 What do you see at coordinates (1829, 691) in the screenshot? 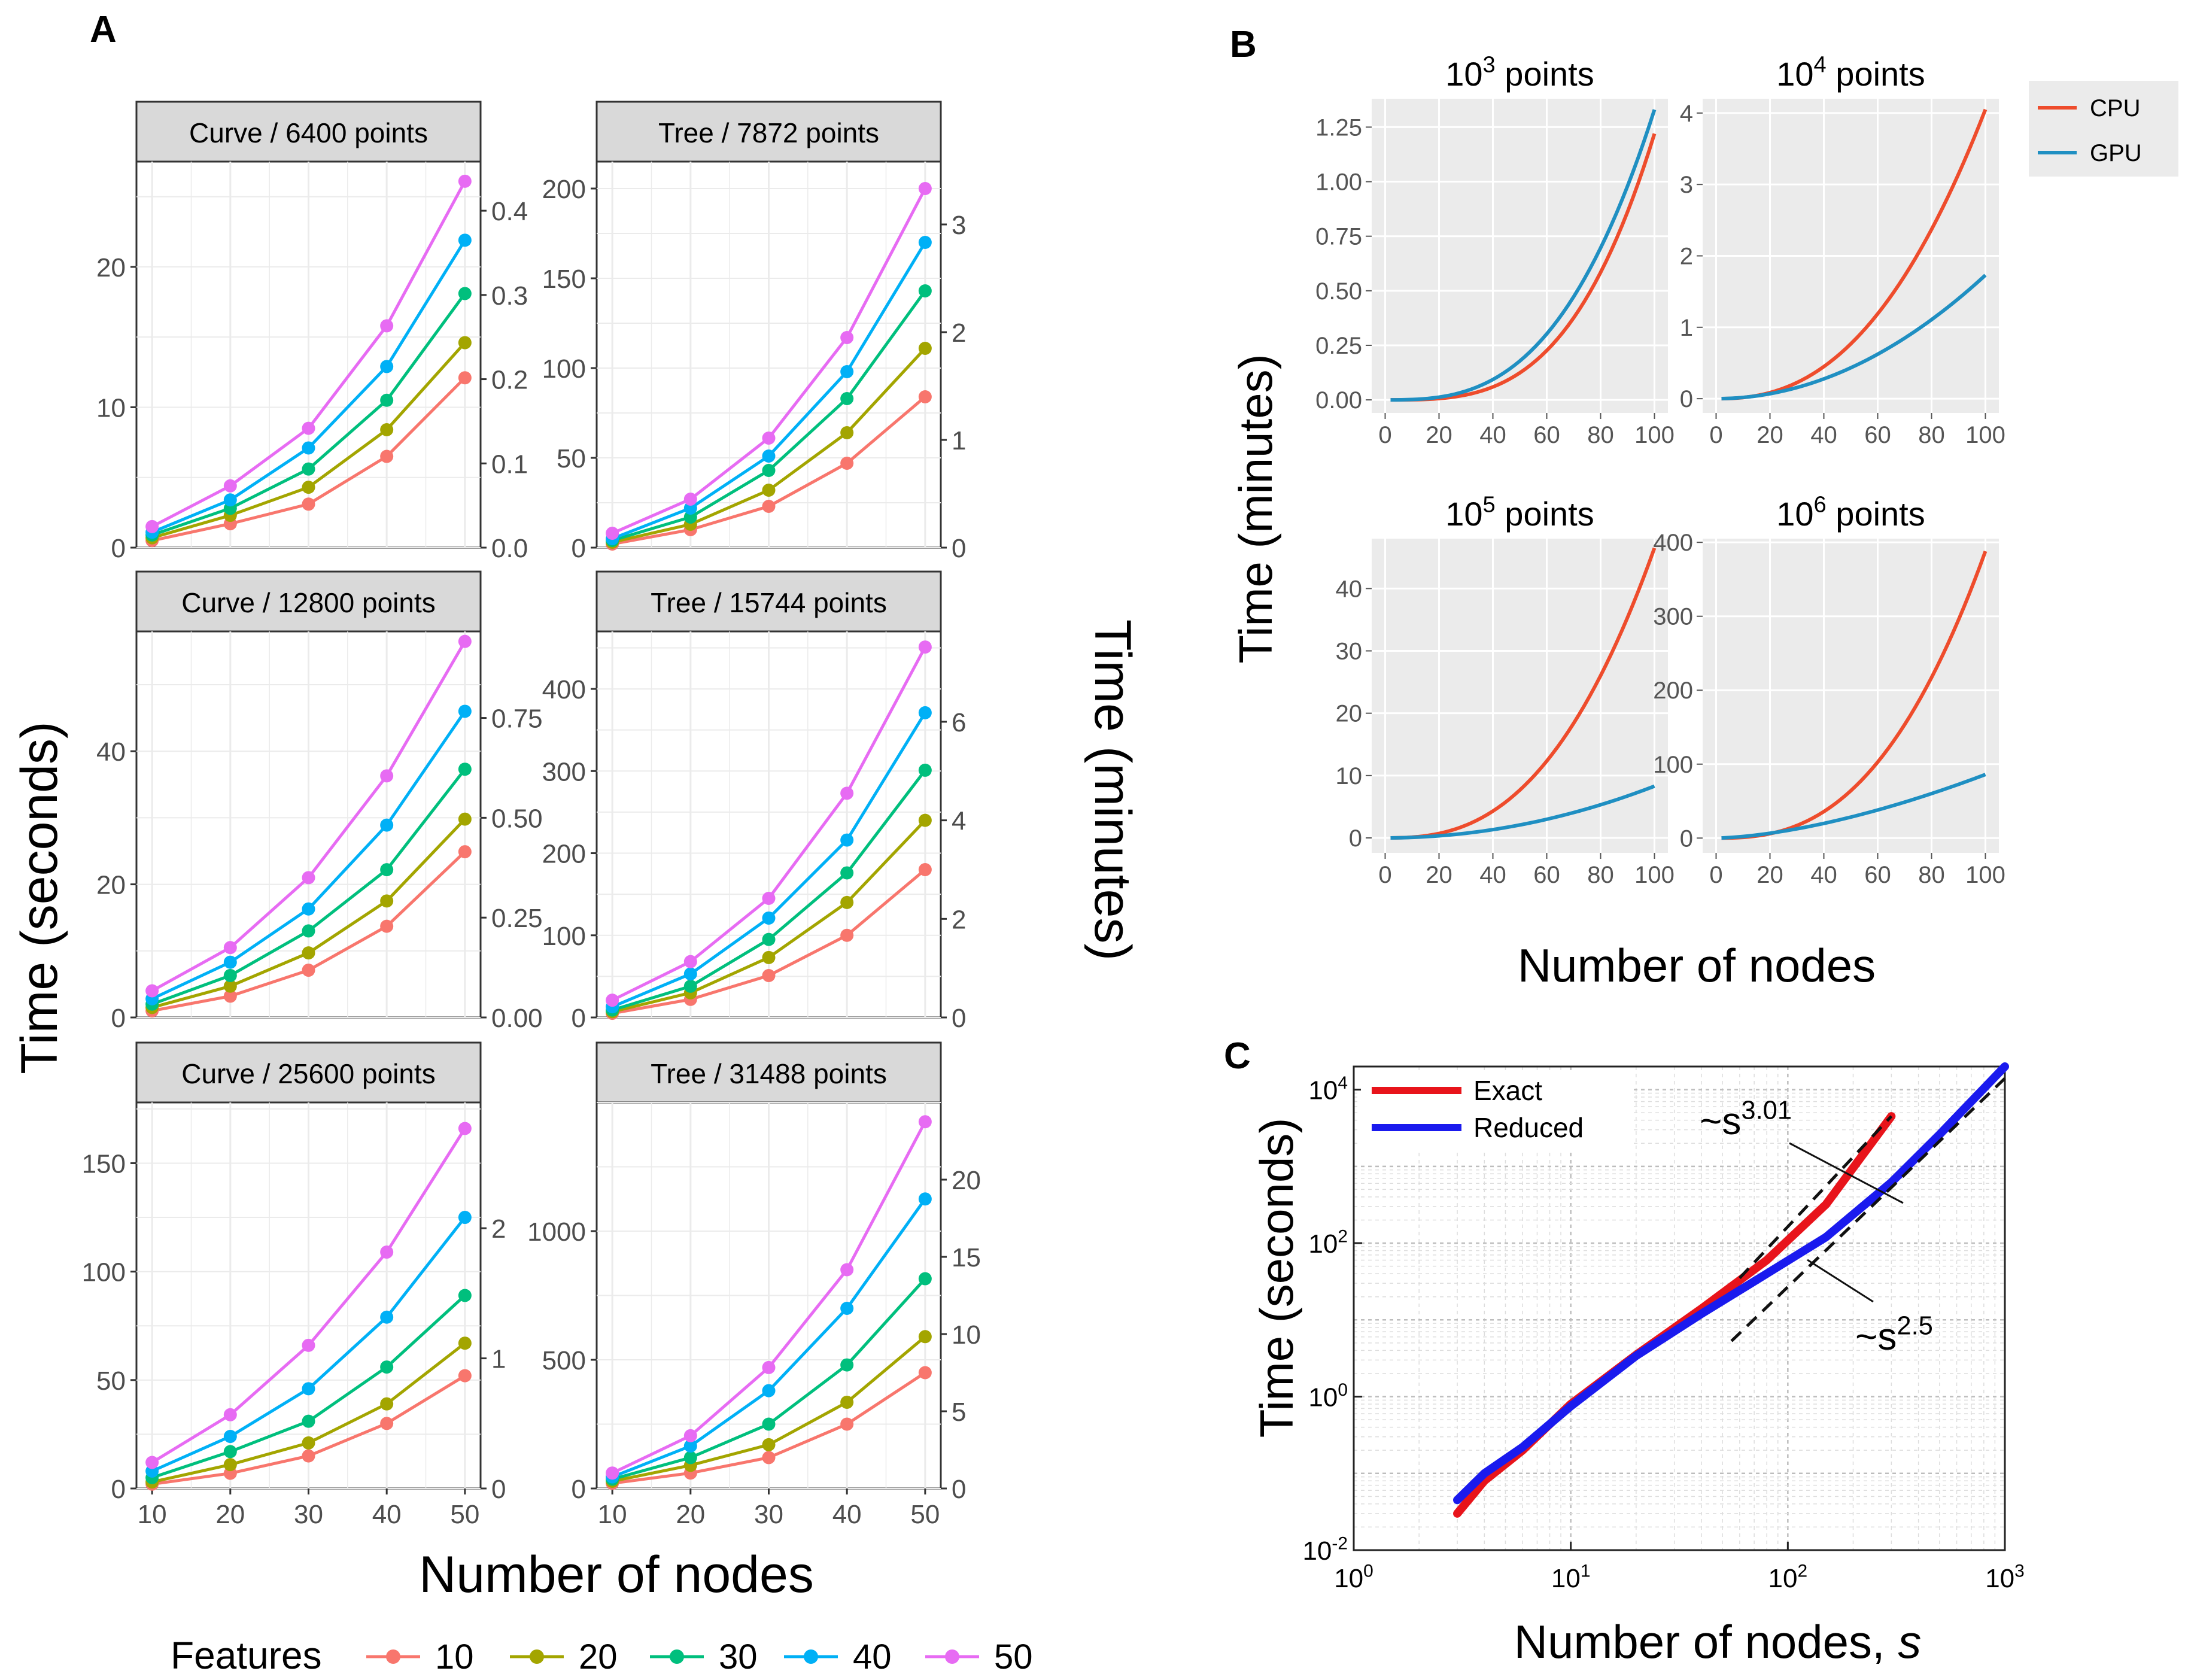
I see `facet-b-3: 106 points 0 20 40 60 80 100 0 100 200 300 400` at bounding box center [1829, 691].